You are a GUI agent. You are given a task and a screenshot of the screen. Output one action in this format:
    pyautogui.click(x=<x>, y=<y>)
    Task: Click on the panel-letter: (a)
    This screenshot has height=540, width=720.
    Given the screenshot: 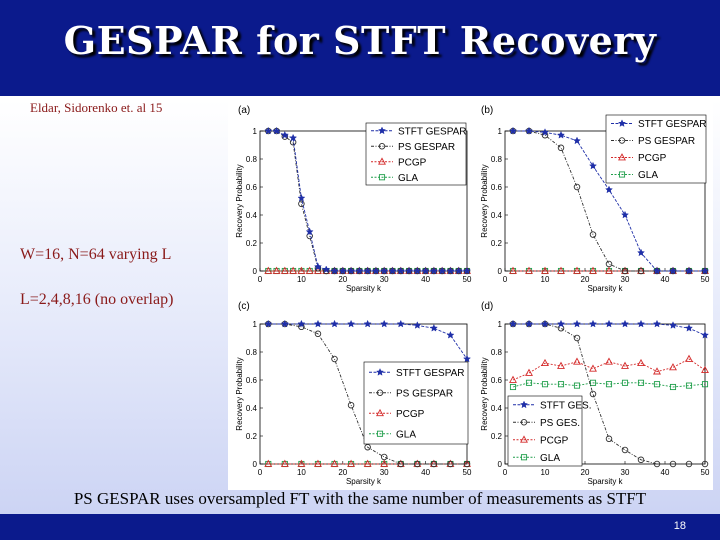 What is the action you would take?
    pyautogui.click(x=244, y=110)
    